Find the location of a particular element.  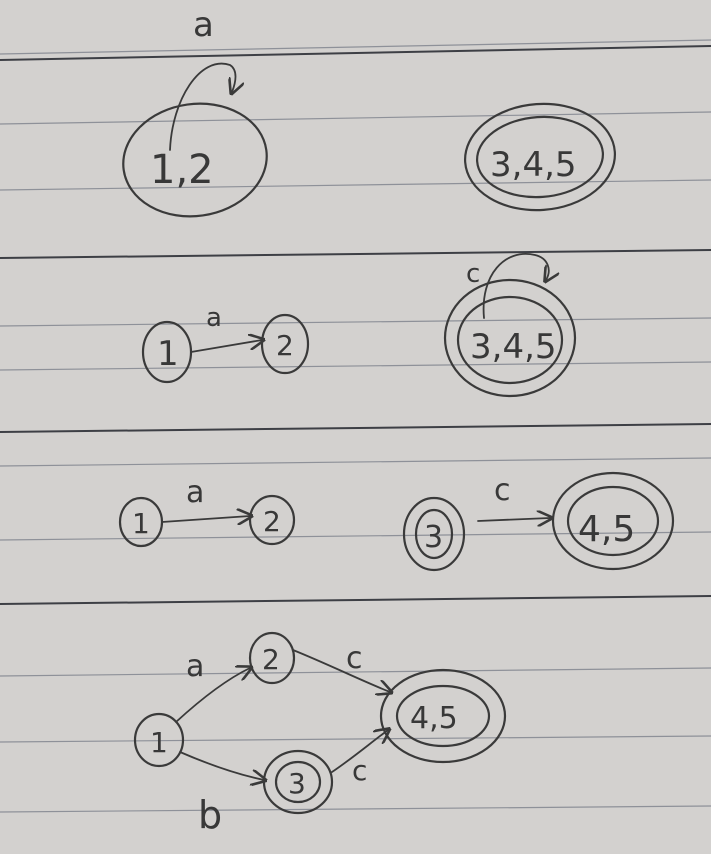

self-loop-c is located at coordinates (515, 286).